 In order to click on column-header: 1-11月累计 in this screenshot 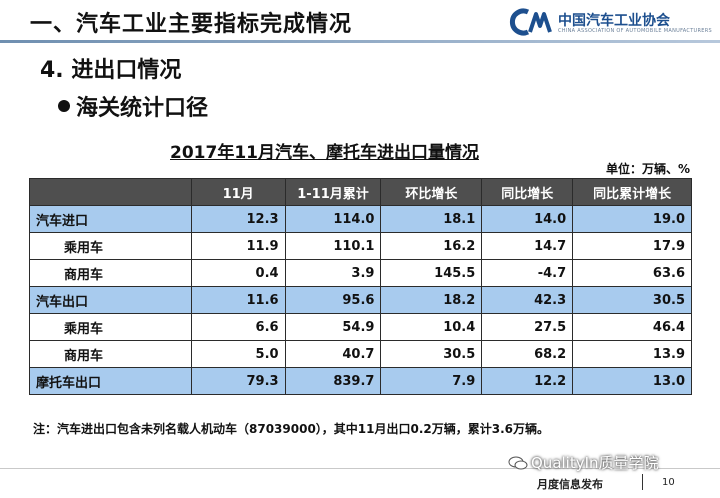, I will do `click(333, 192)`.